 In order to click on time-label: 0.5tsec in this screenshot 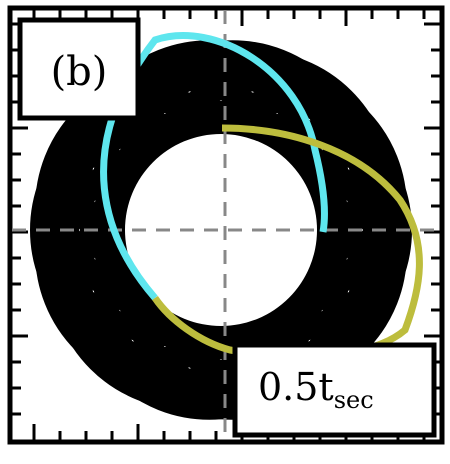, I will do `click(316, 389)`.